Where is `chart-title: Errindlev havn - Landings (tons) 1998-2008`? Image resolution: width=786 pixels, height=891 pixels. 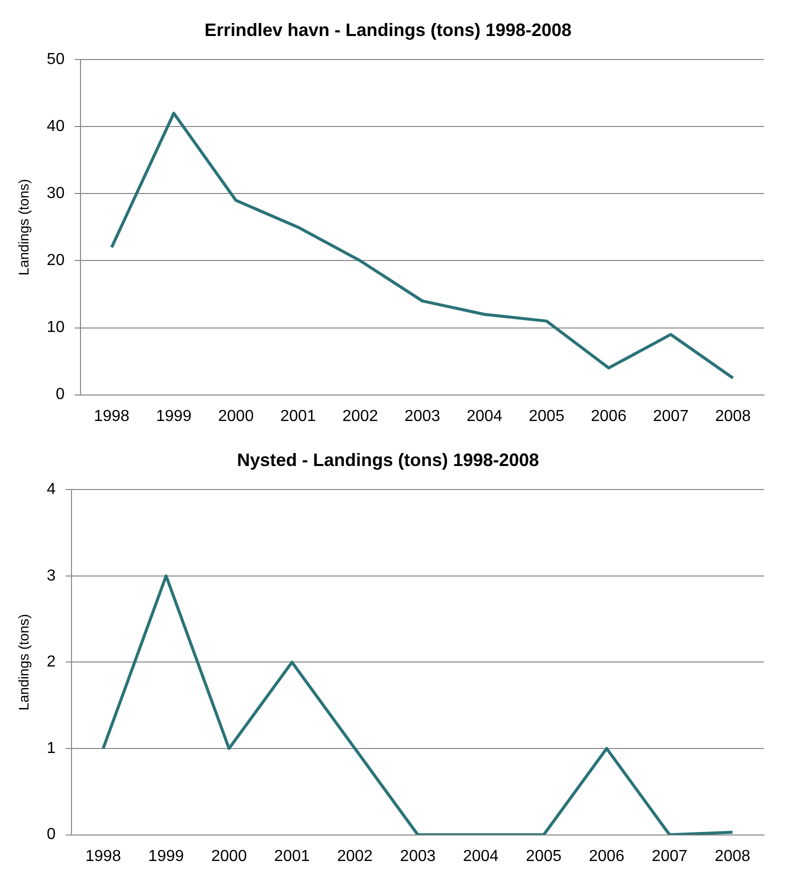
chart-title: Errindlev havn - Landings (tons) 1998-2008 is located at coordinates (388, 30).